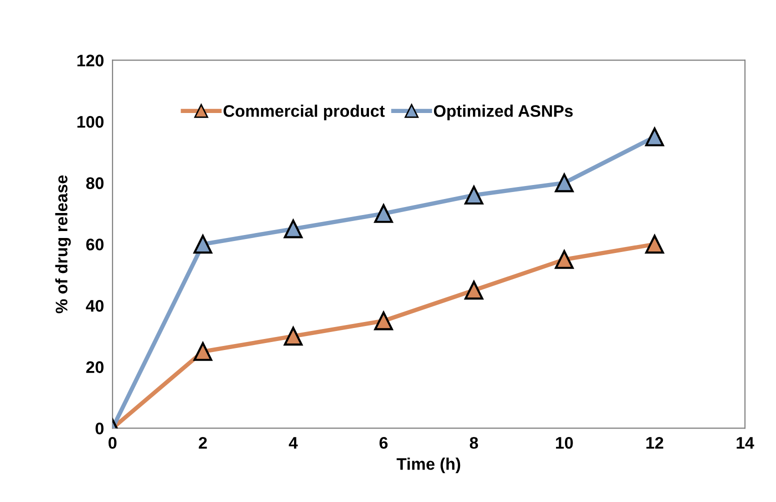 Image resolution: width=776 pixels, height=502 pixels. I want to click on x-axis-title: Time (h), so click(428, 466).